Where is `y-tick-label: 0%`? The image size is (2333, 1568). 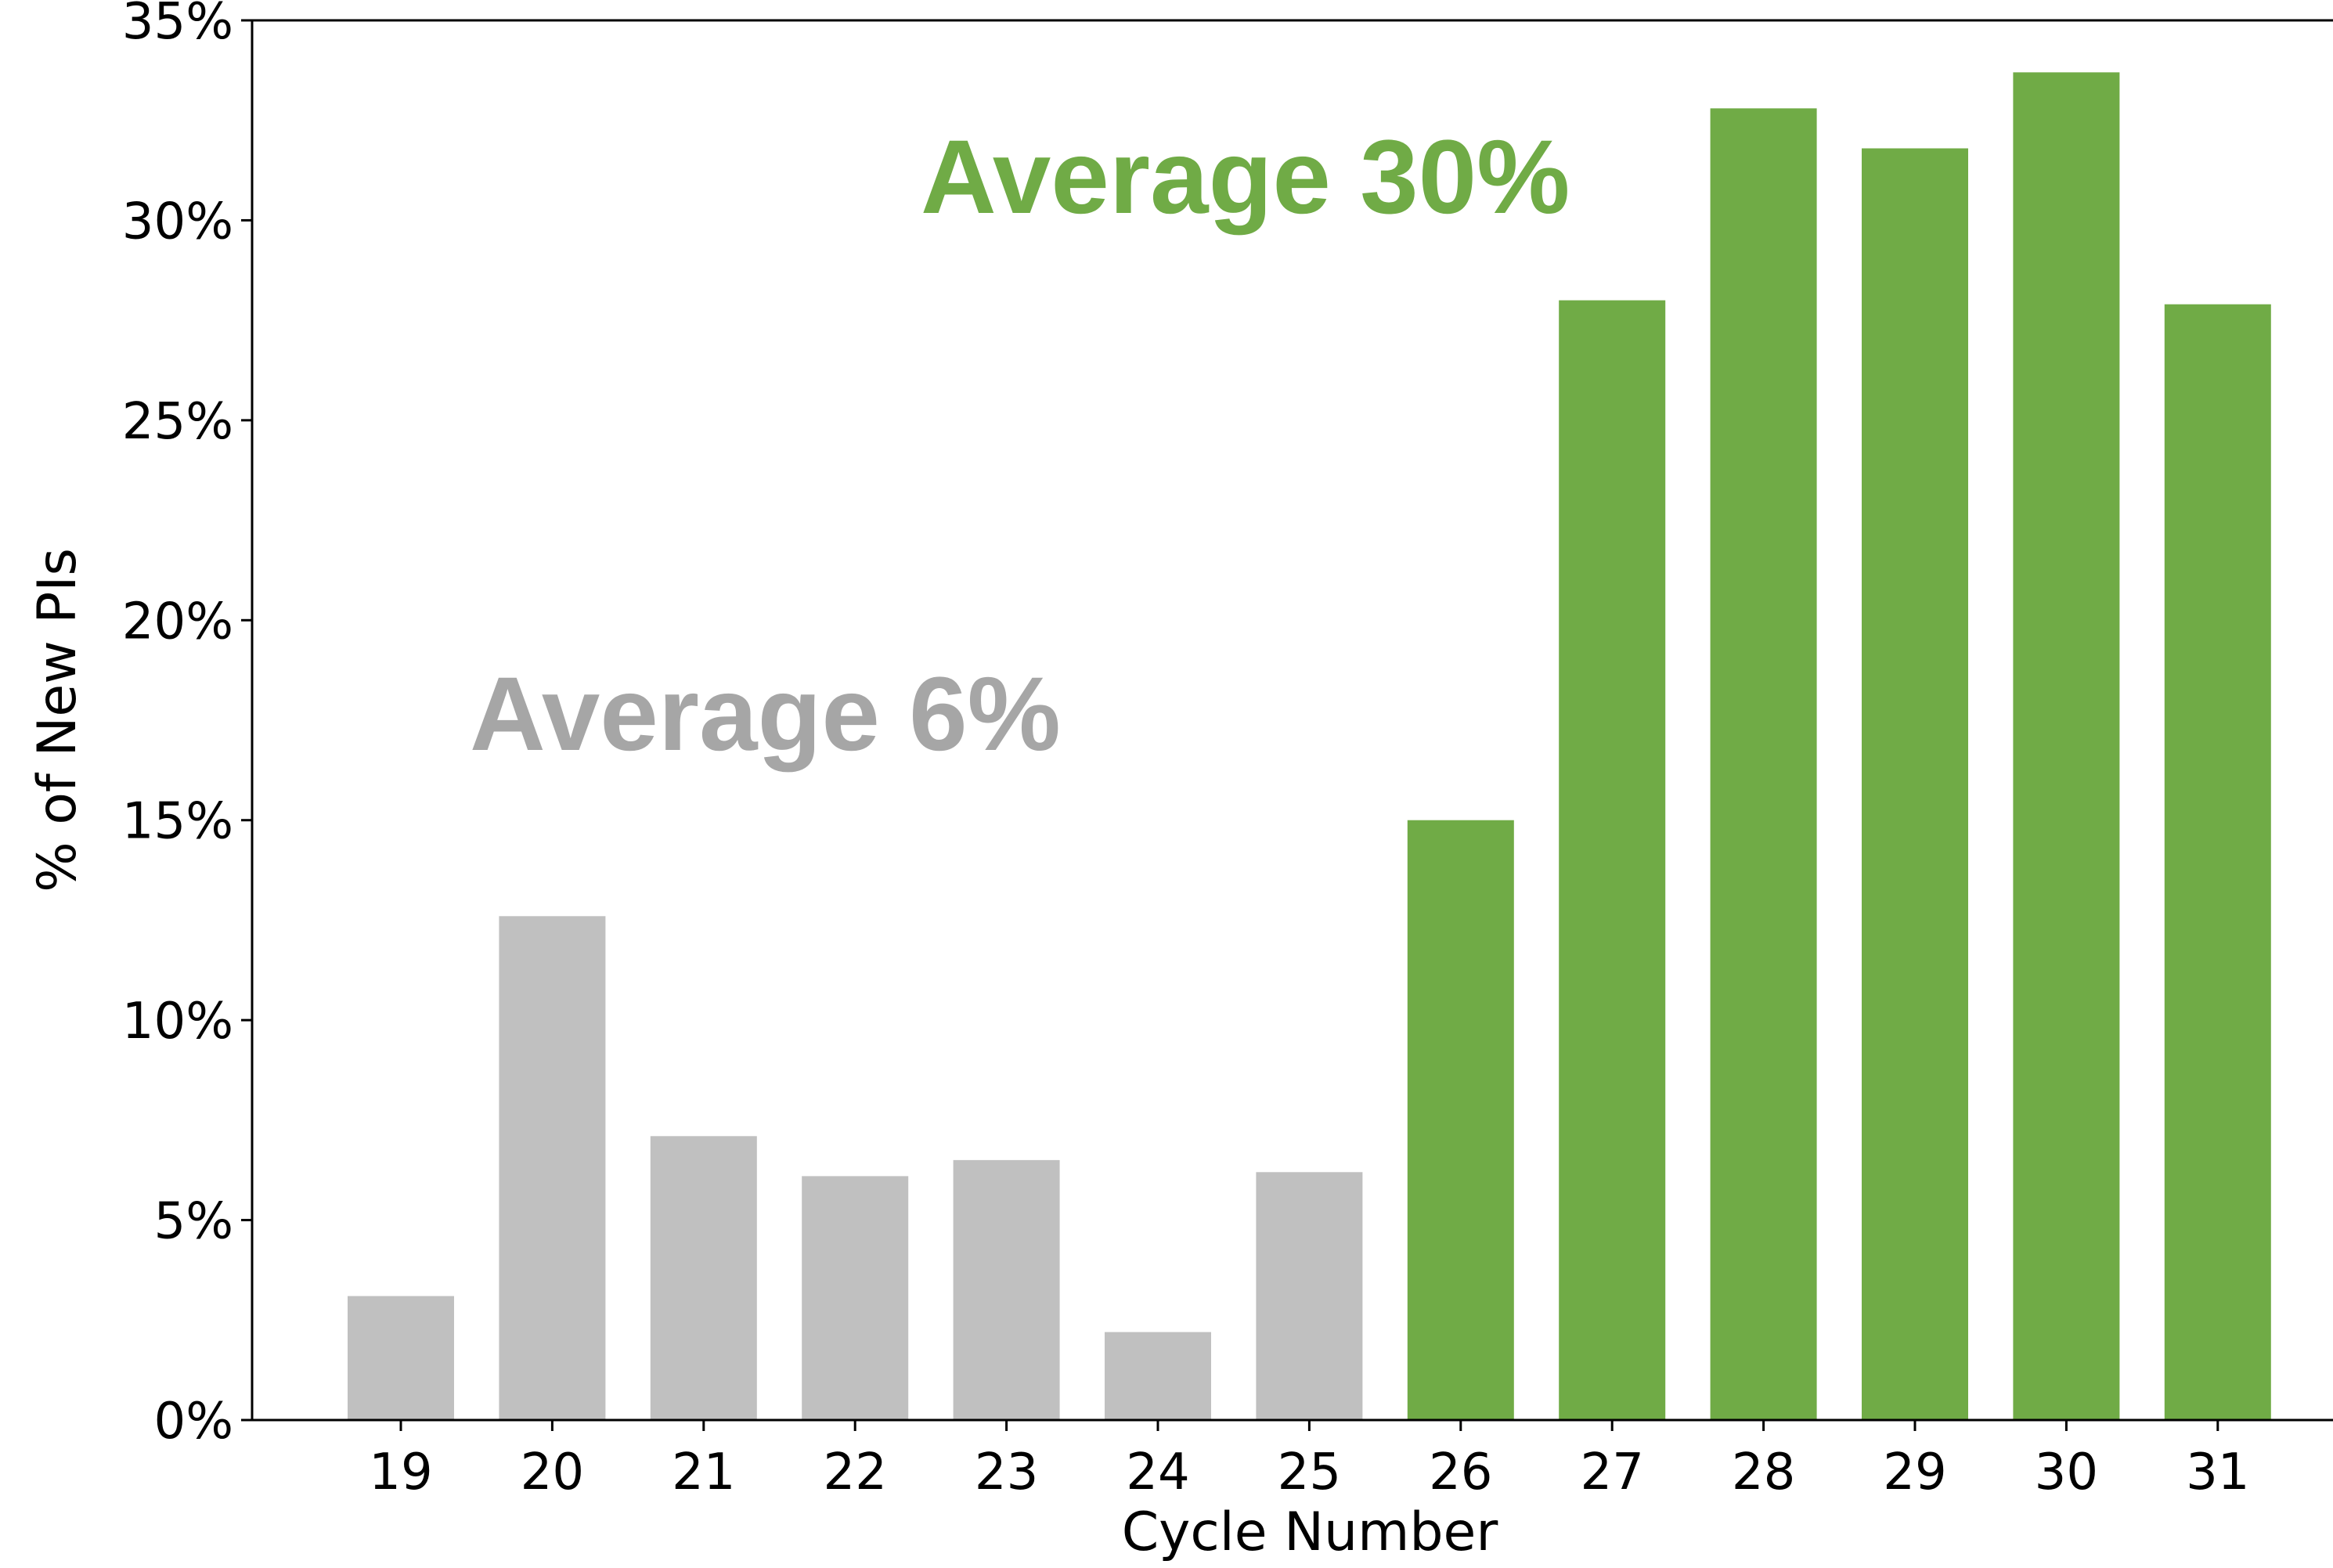 y-tick-label: 0% is located at coordinates (193, 1422).